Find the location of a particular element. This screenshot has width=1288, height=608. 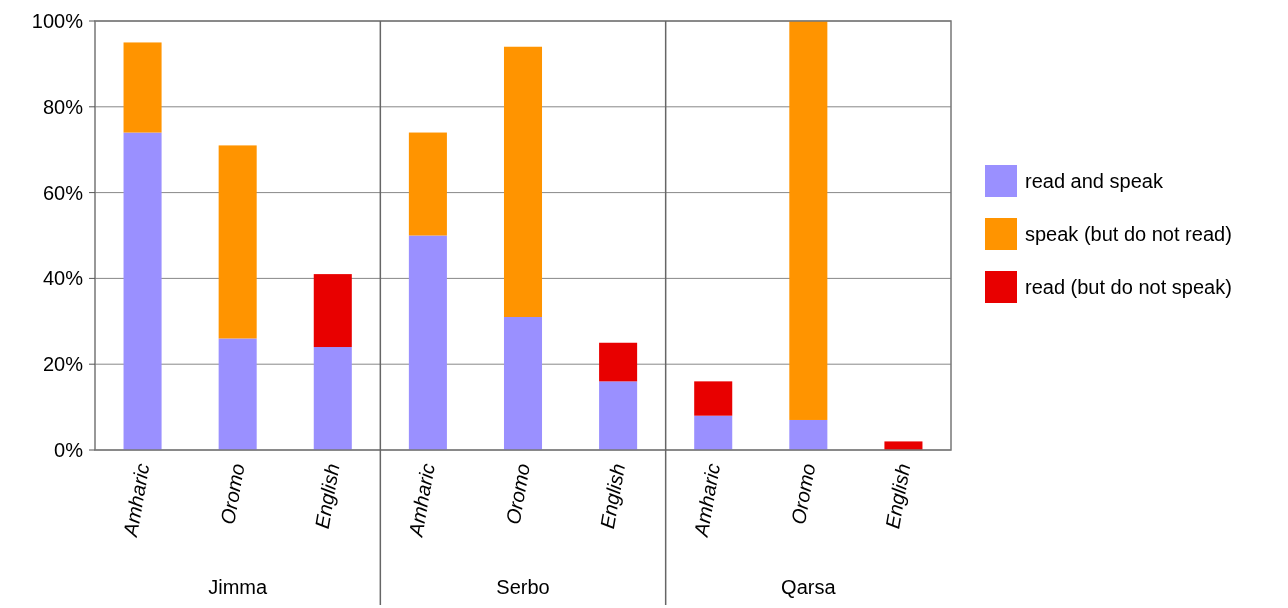

legend-label: read (but do not speak) is located at coordinates (1128, 287).